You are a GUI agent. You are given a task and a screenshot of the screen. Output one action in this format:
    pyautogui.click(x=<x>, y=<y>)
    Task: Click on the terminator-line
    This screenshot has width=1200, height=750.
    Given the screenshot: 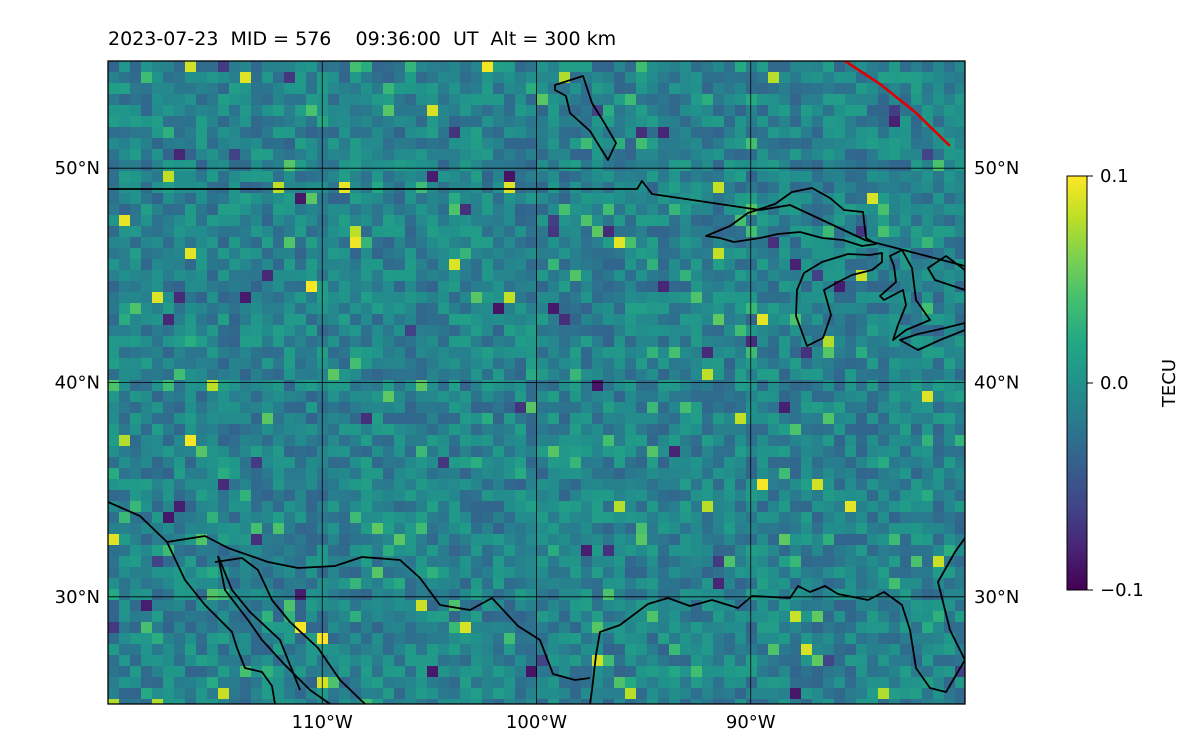 What is the action you would take?
    pyautogui.click(x=897, y=104)
    